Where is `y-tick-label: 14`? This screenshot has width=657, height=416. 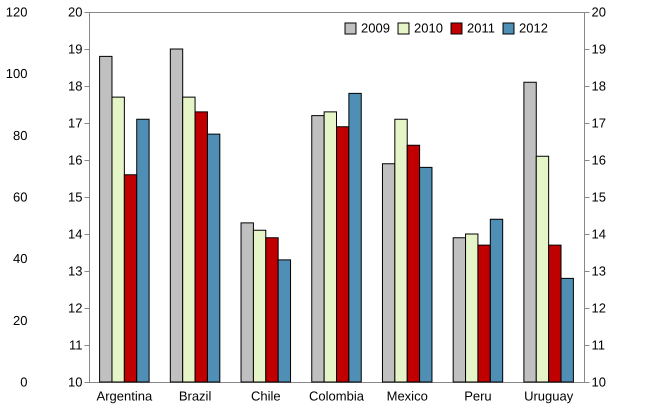
y-tick-label: 14 is located at coordinates (75, 234).